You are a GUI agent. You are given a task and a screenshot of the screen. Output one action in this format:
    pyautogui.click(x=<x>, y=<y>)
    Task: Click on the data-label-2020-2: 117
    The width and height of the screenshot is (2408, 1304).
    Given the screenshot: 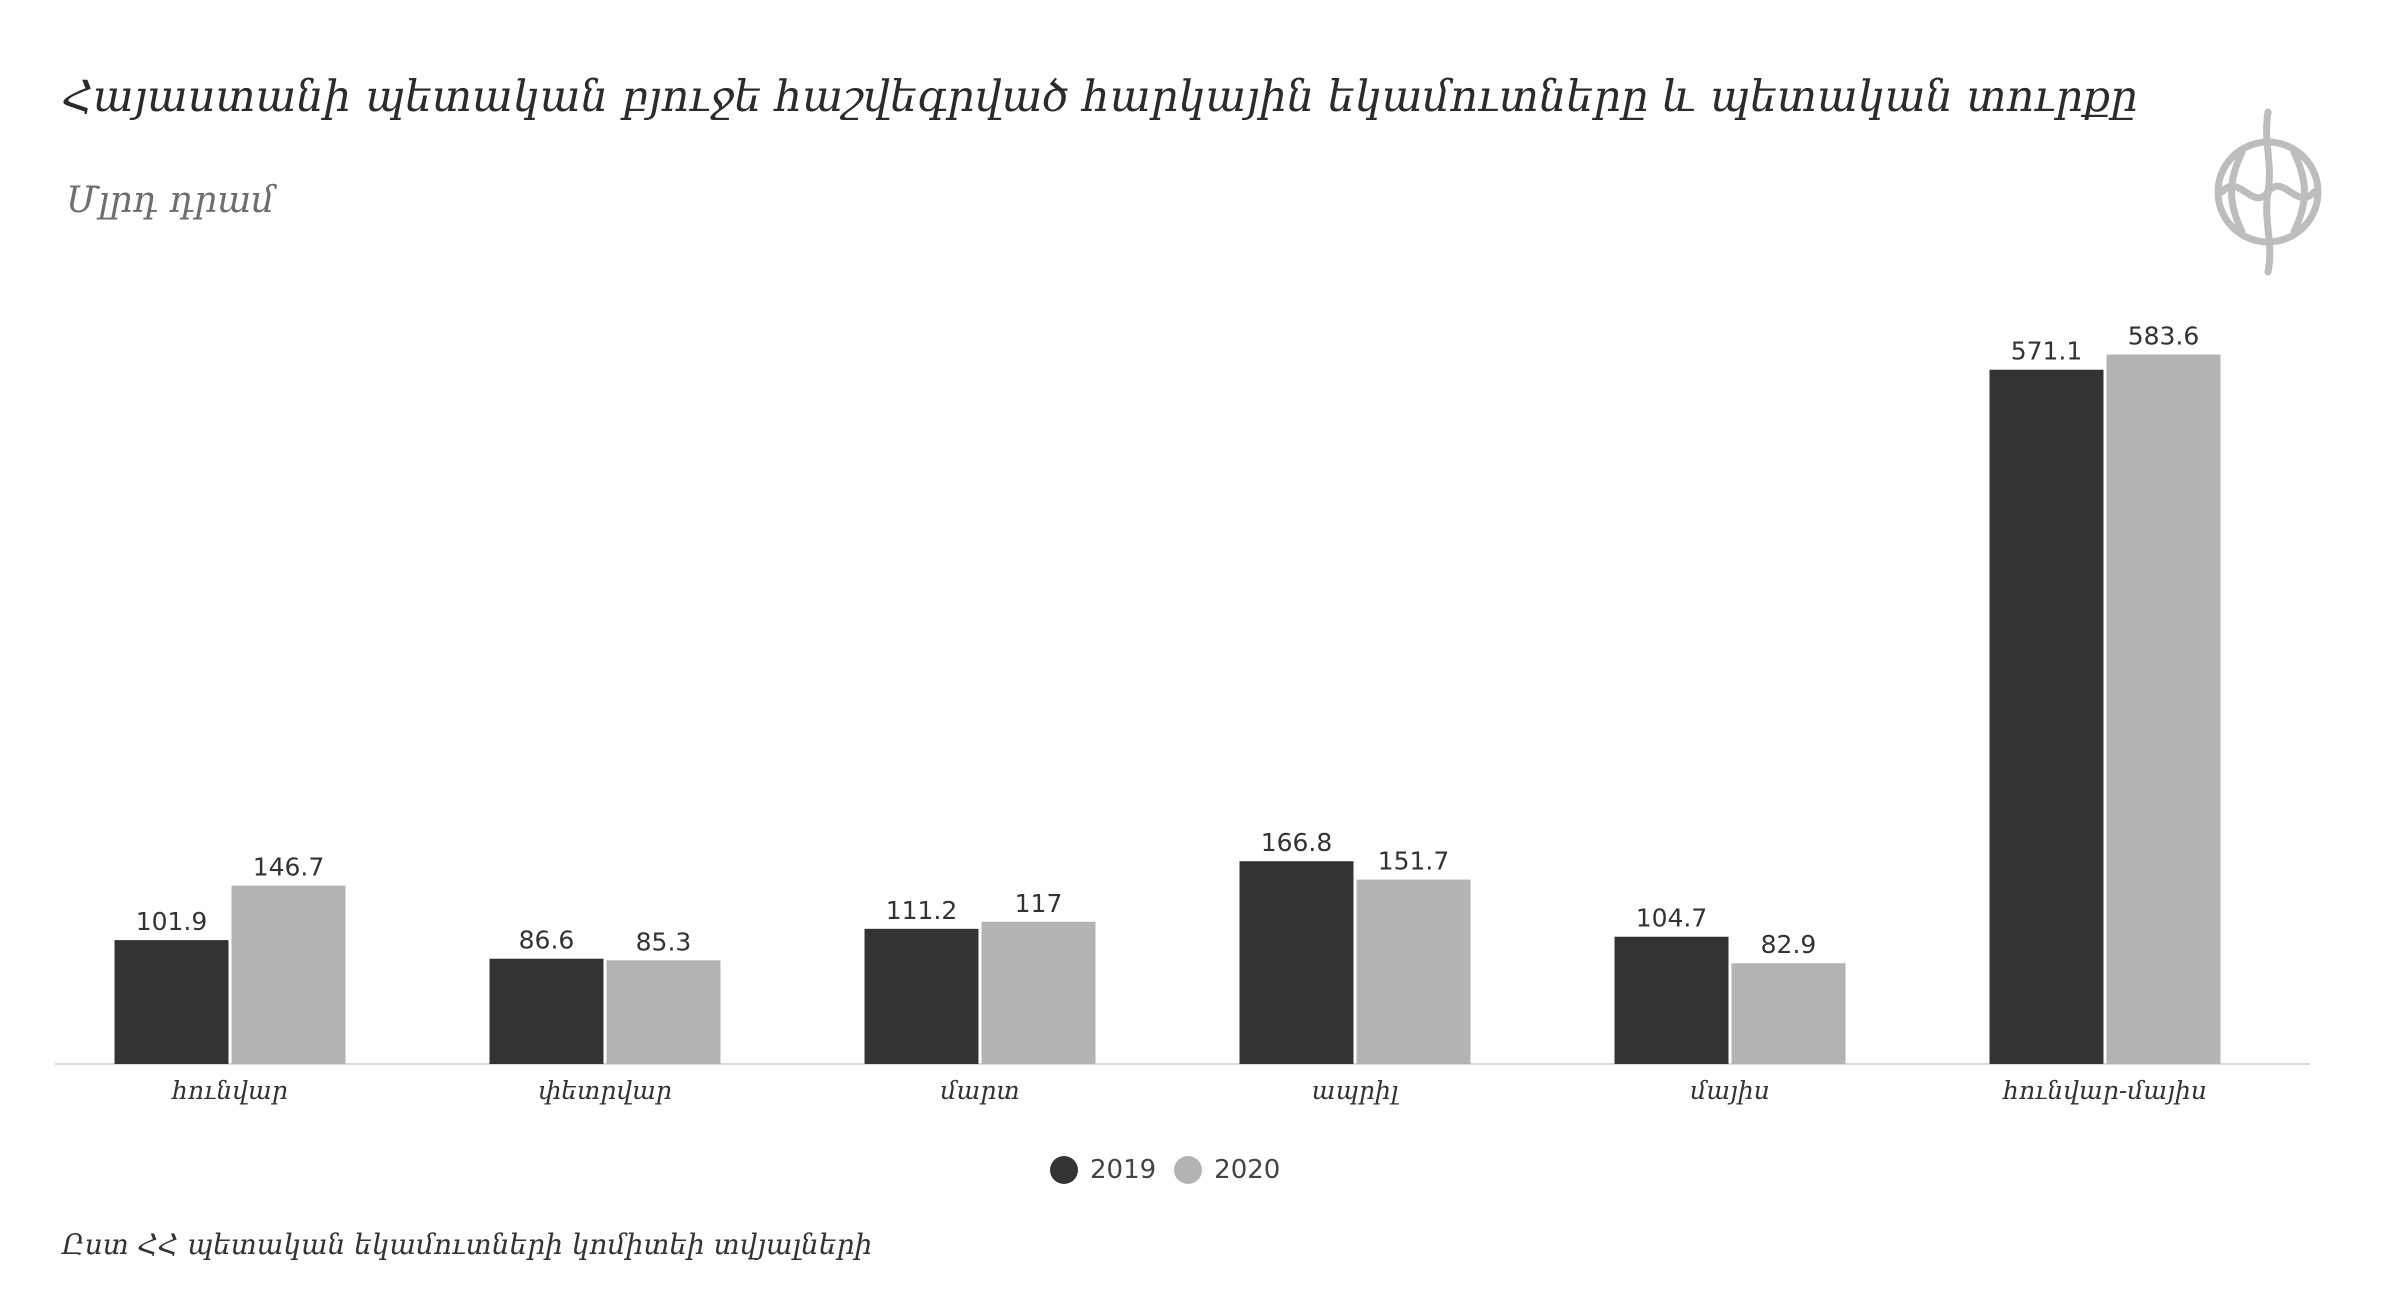 What is the action you would take?
    pyautogui.click(x=1039, y=903)
    